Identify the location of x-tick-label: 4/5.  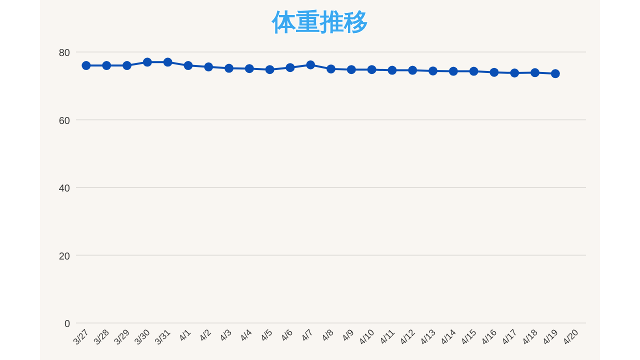
(266, 335).